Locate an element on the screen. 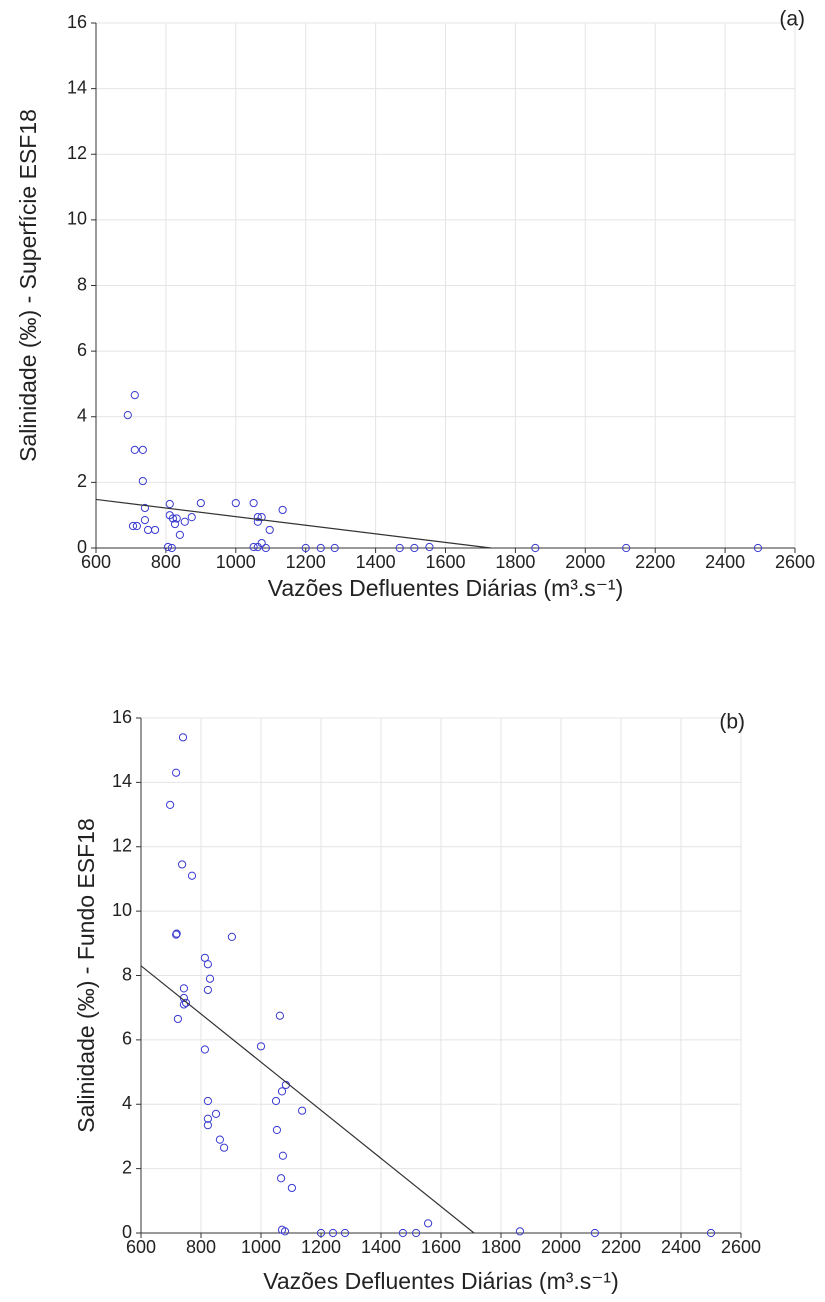 This screenshot has height=1302, width=825. y-tick-label: 2 is located at coordinates (127, 1167).